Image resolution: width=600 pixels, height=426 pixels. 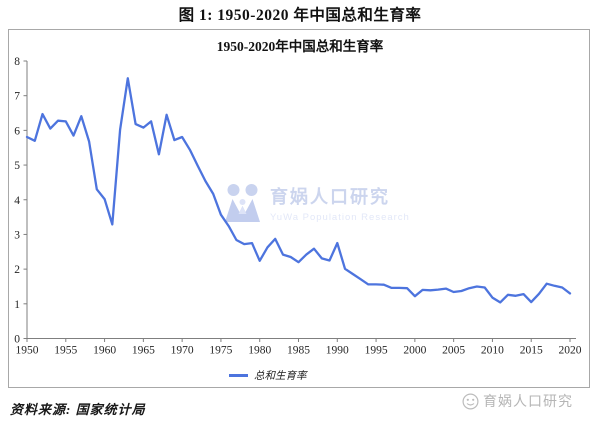 I want to click on chart-title: 1950-2020年中国总和生育率, so click(x=300, y=46).